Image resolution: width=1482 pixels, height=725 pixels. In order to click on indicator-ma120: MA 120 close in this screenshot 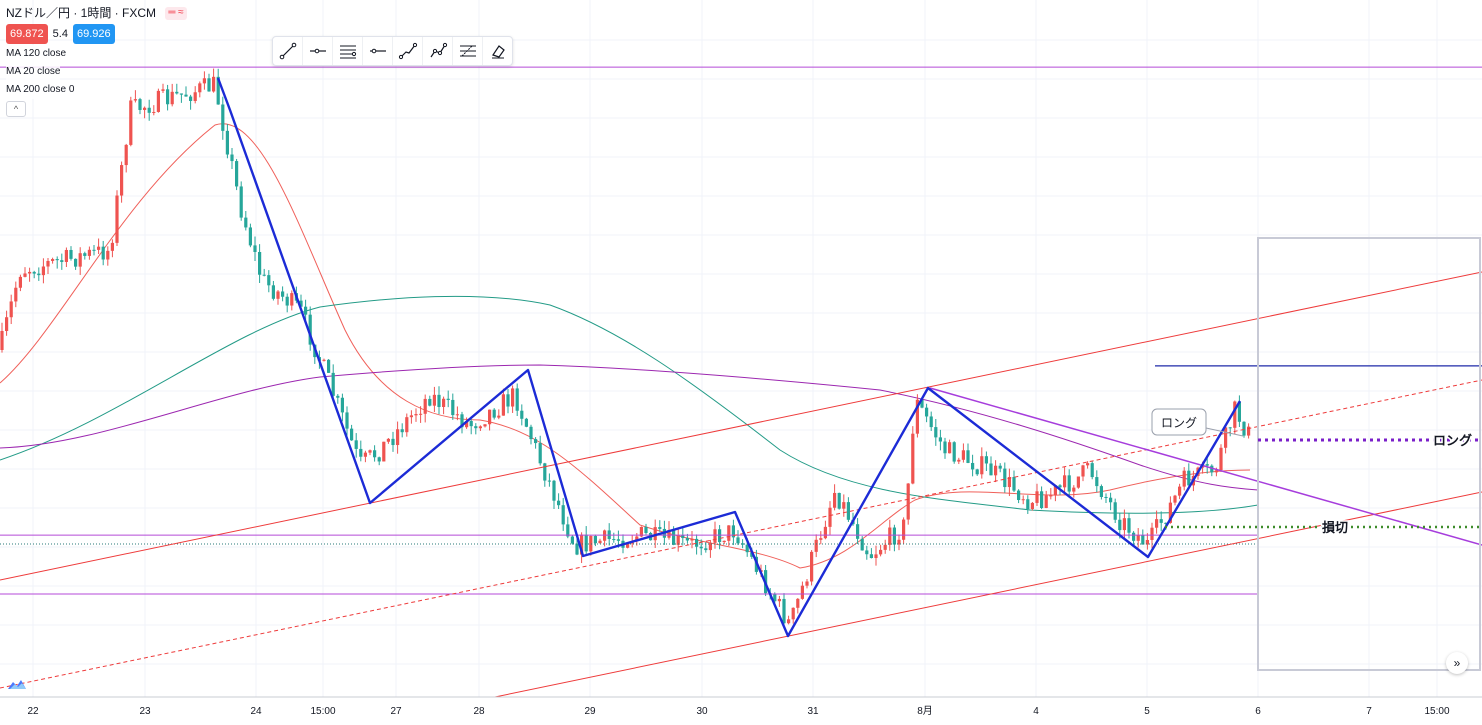, I will do `click(36, 54)`.